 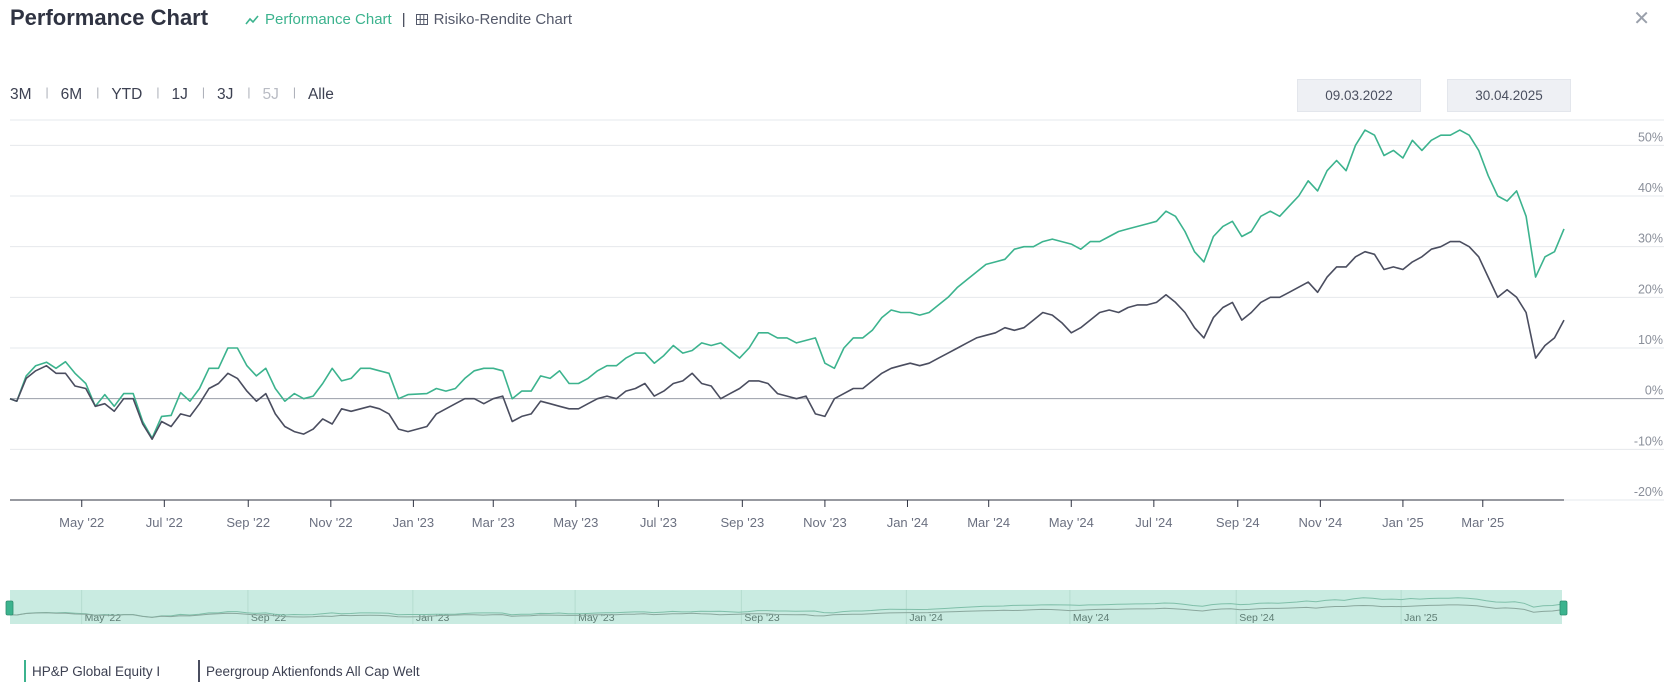 What do you see at coordinates (1654, 391) in the screenshot?
I see `y-tick-label: 0%` at bounding box center [1654, 391].